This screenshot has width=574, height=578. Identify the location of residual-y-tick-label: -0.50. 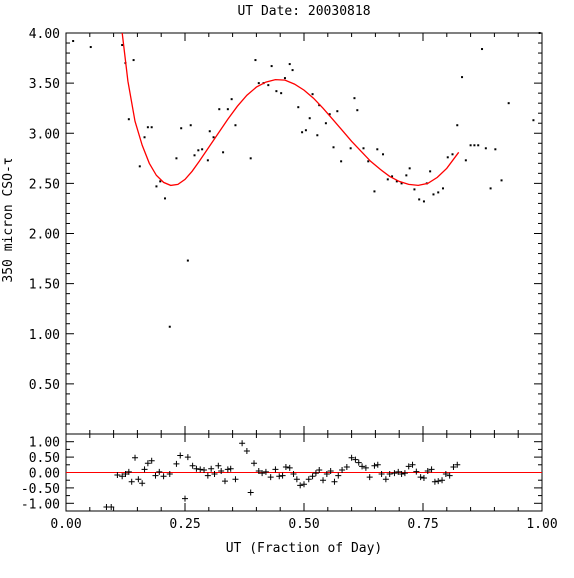
(40, 489).